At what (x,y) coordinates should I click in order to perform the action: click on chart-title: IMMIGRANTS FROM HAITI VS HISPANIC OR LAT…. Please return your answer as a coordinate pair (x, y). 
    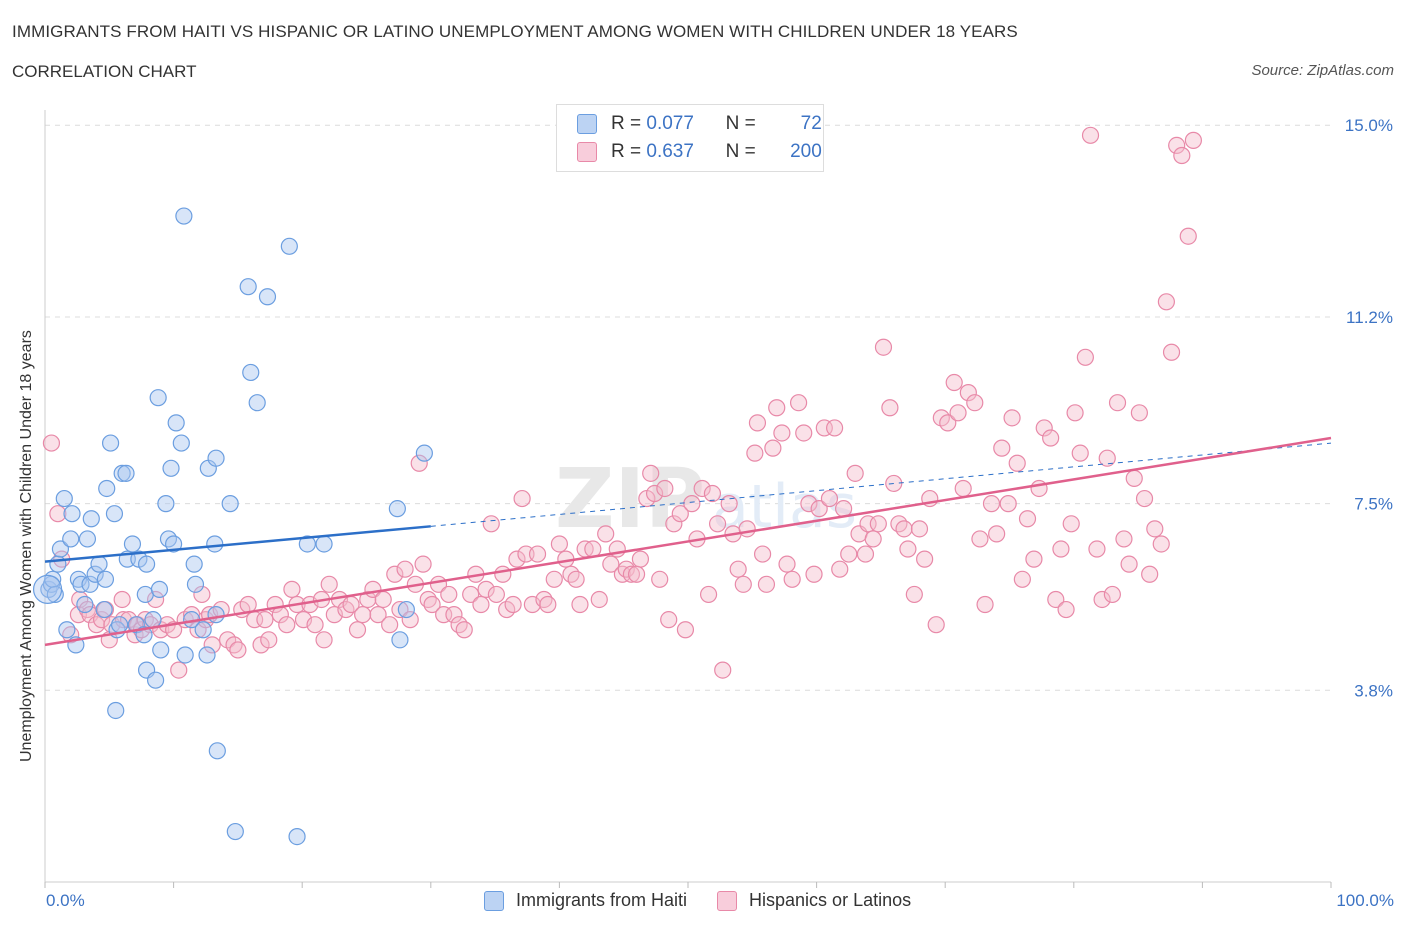
    Looking at the image, I should click on (515, 31).